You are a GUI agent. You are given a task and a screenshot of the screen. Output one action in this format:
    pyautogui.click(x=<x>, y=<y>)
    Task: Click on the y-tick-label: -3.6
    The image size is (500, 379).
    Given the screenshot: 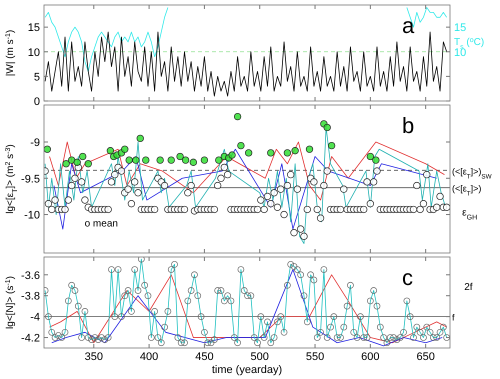 What is the action you would take?
    pyautogui.click(x=30, y=276)
    